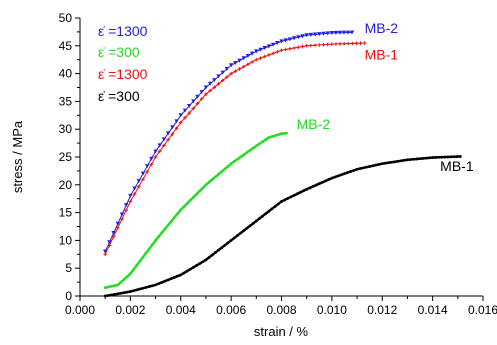 This screenshot has height=345, width=497. What do you see at coordinates (130, 310) in the screenshot?
I see `x-tick-label: 0.002` at bounding box center [130, 310].